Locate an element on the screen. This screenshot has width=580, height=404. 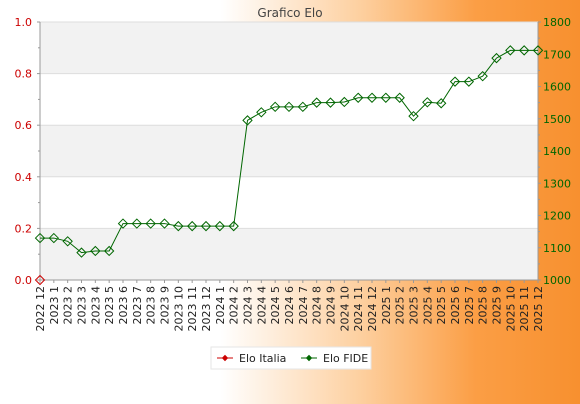
x-tick-label: 2023 12 is located at coordinates (206, 309).